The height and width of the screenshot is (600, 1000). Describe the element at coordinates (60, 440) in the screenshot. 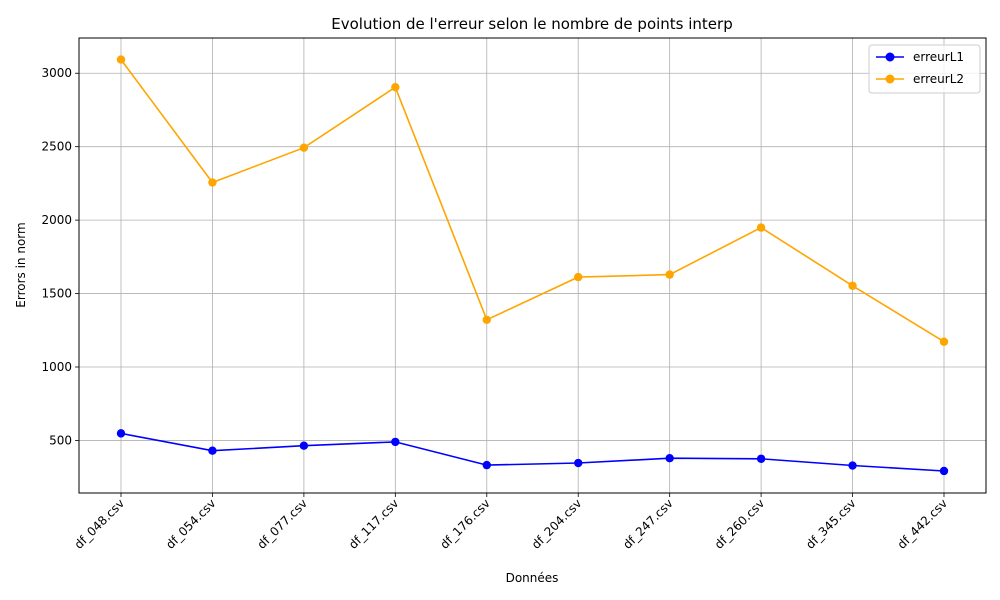

I see `y-tick-label: 500` at that location.